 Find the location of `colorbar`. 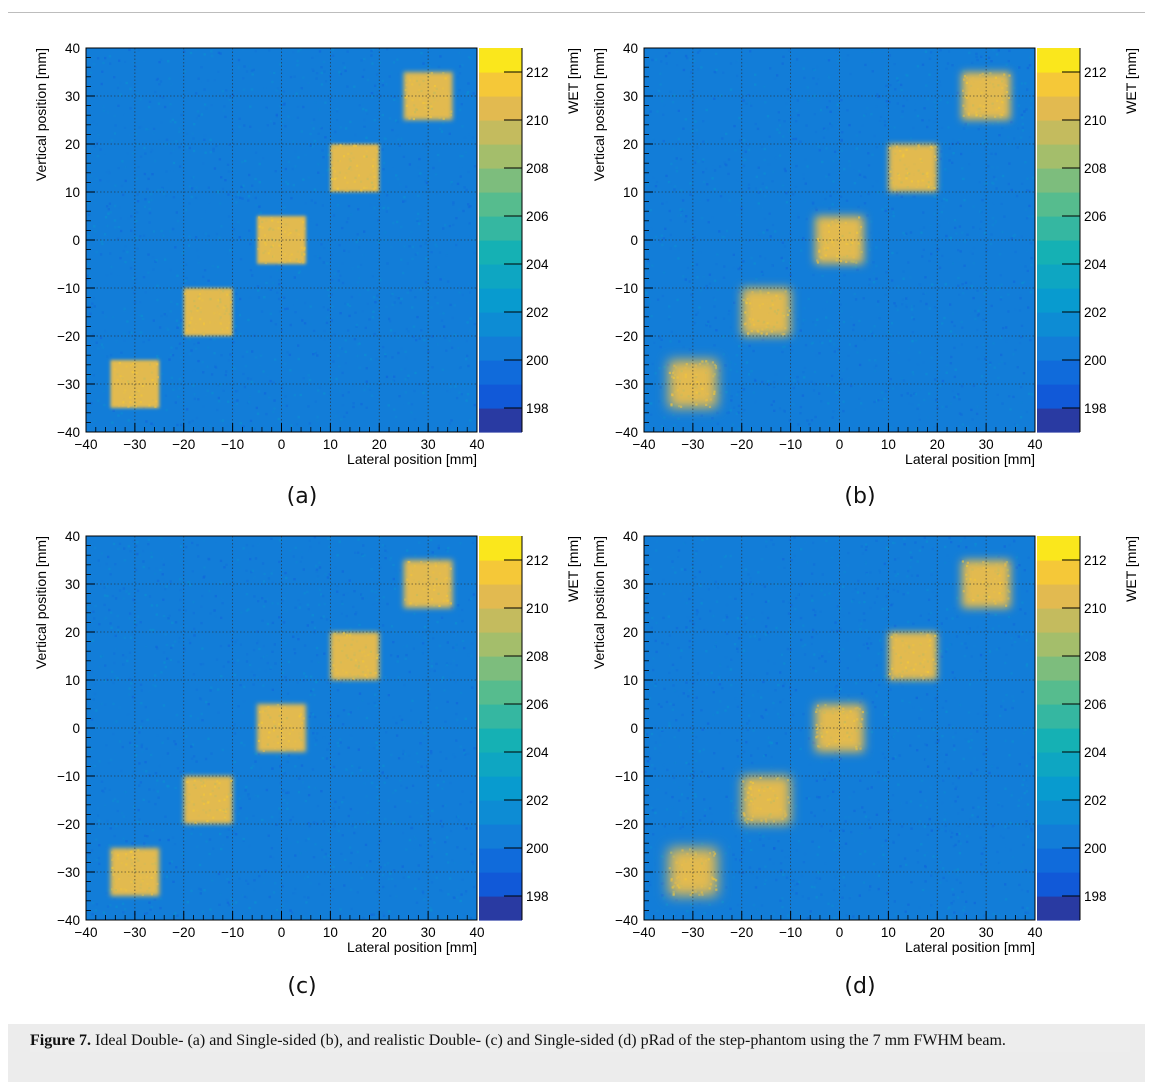

colorbar is located at coordinates (500, 240).